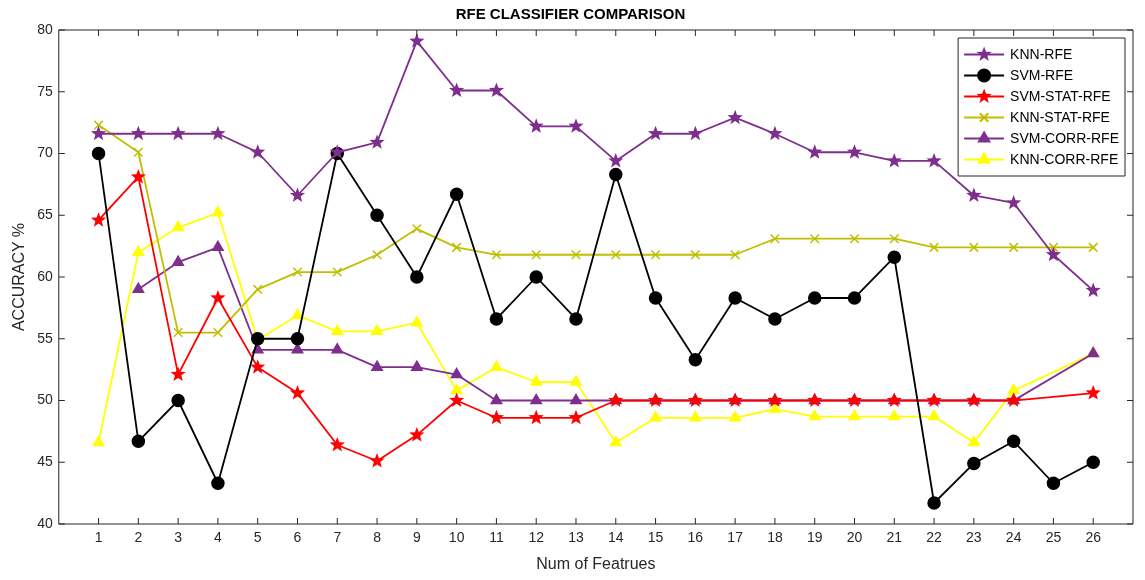 The height and width of the screenshot is (580, 1145). I want to click on x-axis-title: Num of Featrues, so click(596, 563).